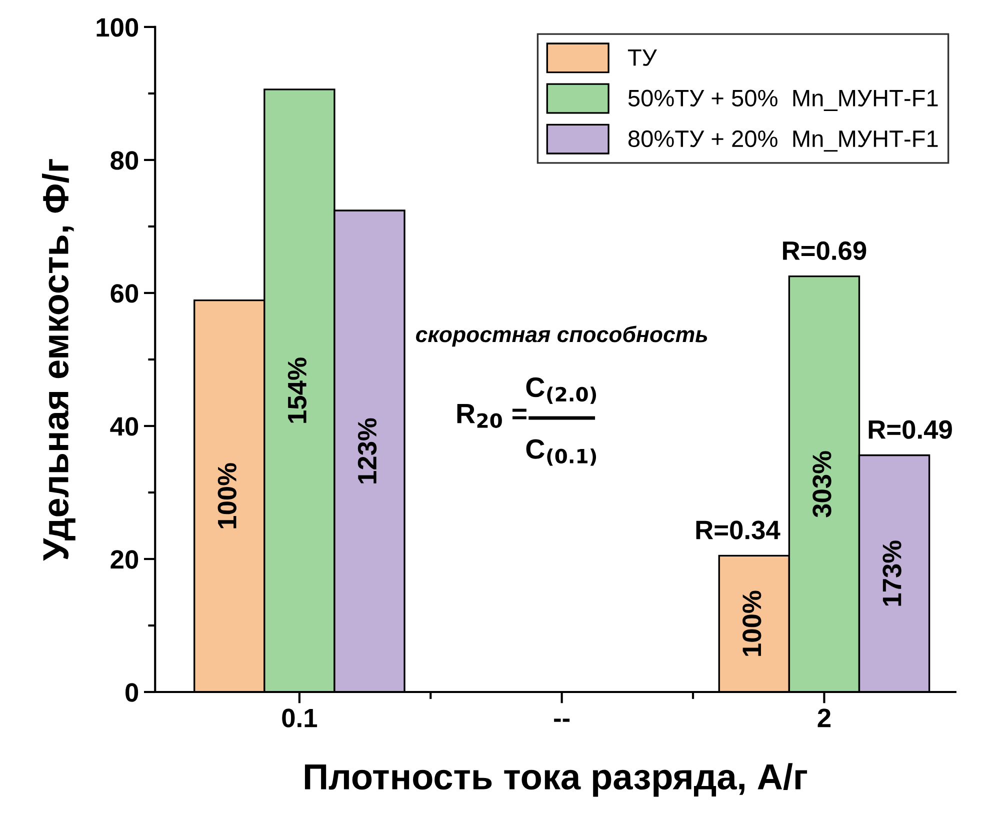 The height and width of the screenshot is (817, 988). What do you see at coordinates (783, 100) in the screenshot?
I see `legend-label: 50%ТУ + 50% Mn_МУНТ-F1` at bounding box center [783, 100].